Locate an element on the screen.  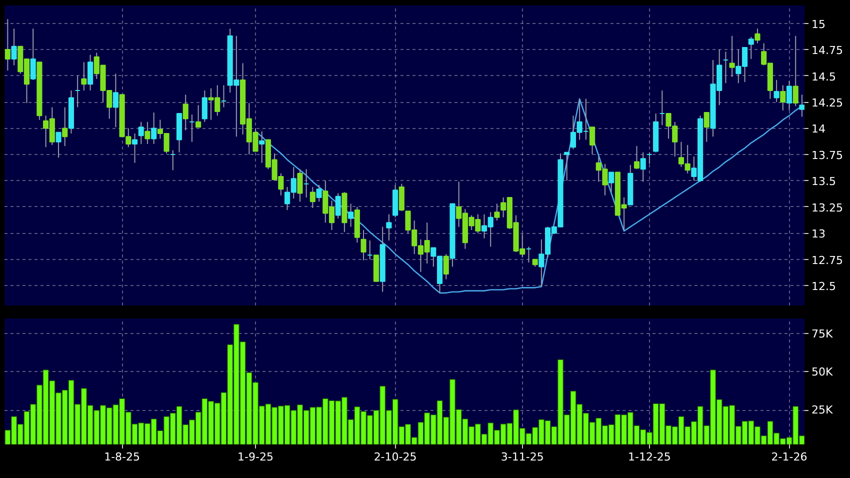
y-tick-label: 13 is located at coordinates (819, 234).